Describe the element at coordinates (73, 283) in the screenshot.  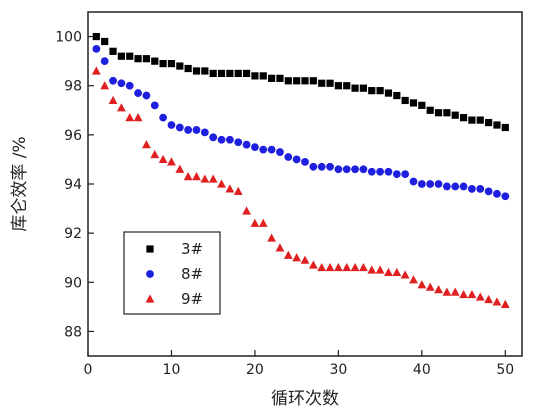
I see `y-tick-label: 90` at that location.